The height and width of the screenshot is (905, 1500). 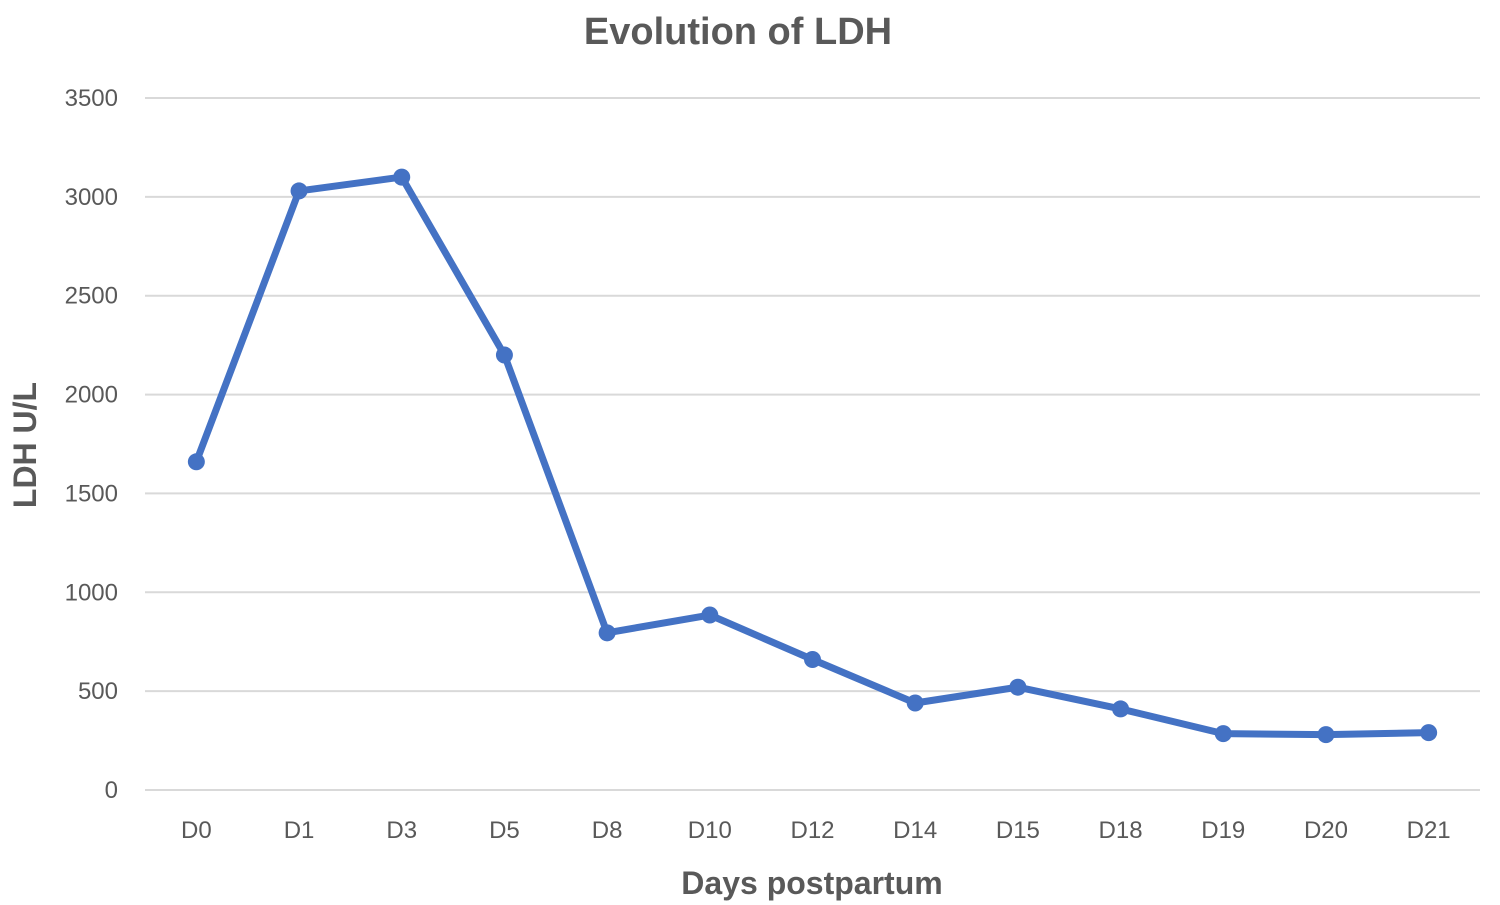 I want to click on data-point-d3, so click(x=402, y=177).